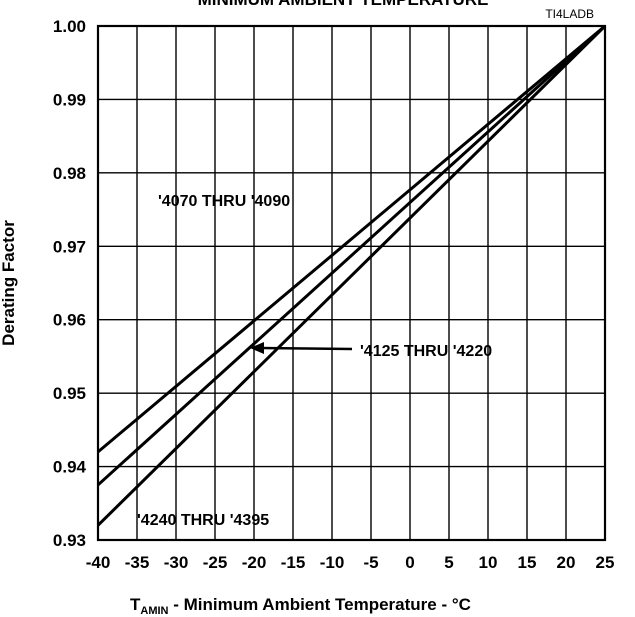 Image resolution: width=635 pixels, height=617 pixels. I want to click on y-tick-labels: 0.93 0.94 0.95 0.96 0.97 0.98 0.99 1.00, so click(70, 283).